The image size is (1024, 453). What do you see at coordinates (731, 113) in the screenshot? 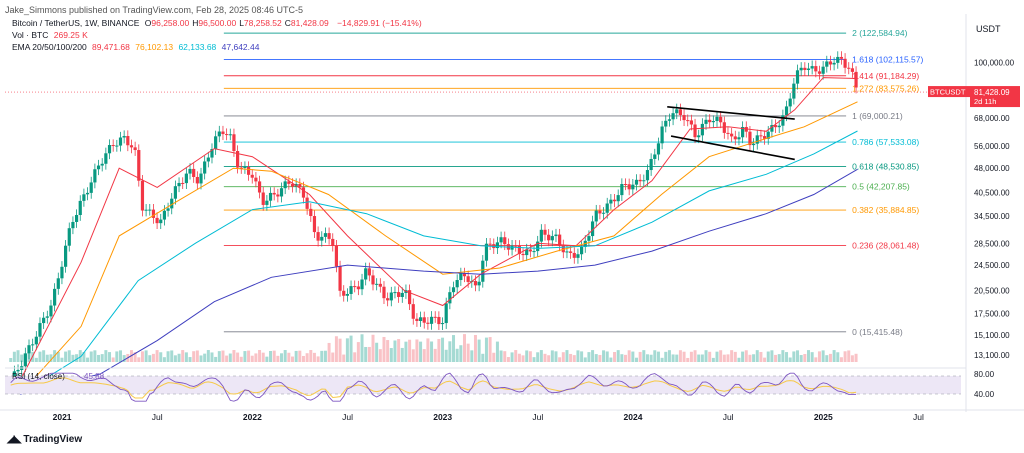
I see `channel-trendline` at bounding box center [731, 113].